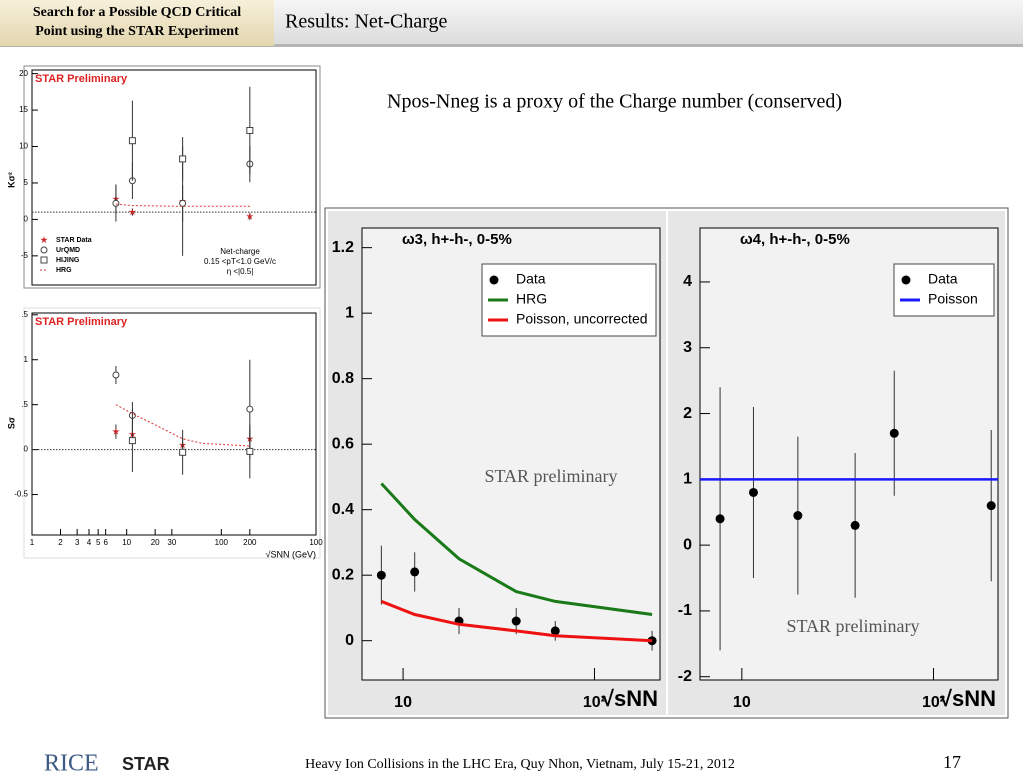 Image resolution: width=1023 pixels, height=780 pixels. I want to click on x-tick-label: 5, so click(98, 542).